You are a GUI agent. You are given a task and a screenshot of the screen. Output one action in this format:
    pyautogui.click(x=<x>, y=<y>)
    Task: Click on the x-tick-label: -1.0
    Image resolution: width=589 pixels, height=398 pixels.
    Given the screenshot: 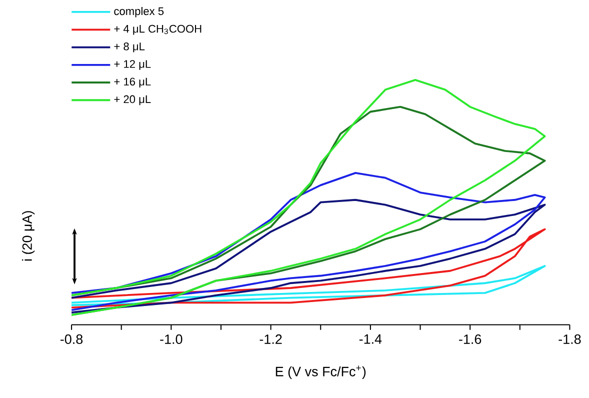 What is the action you would take?
    pyautogui.click(x=171, y=339)
    